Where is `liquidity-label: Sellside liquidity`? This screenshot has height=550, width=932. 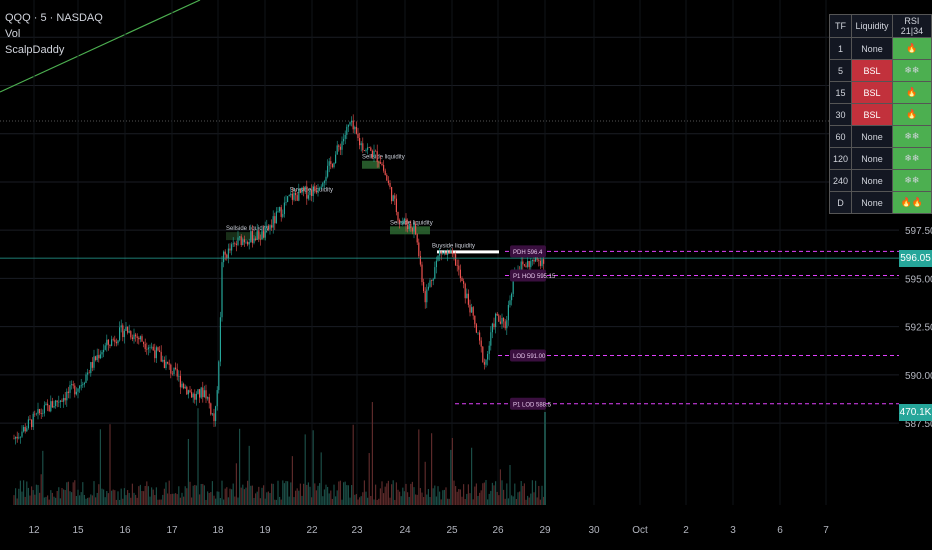
liquidity-label: Sellside liquidity is located at coordinates (411, 223).